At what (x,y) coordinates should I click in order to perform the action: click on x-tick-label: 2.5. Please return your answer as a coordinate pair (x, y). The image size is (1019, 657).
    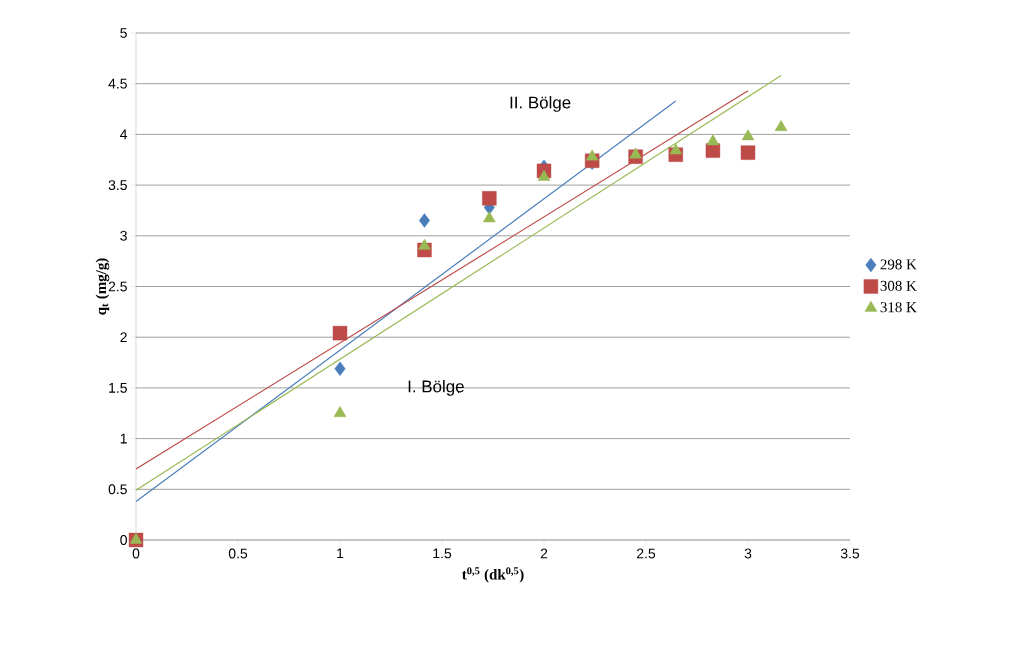
    Looking at the image, I should click on (646, 553).